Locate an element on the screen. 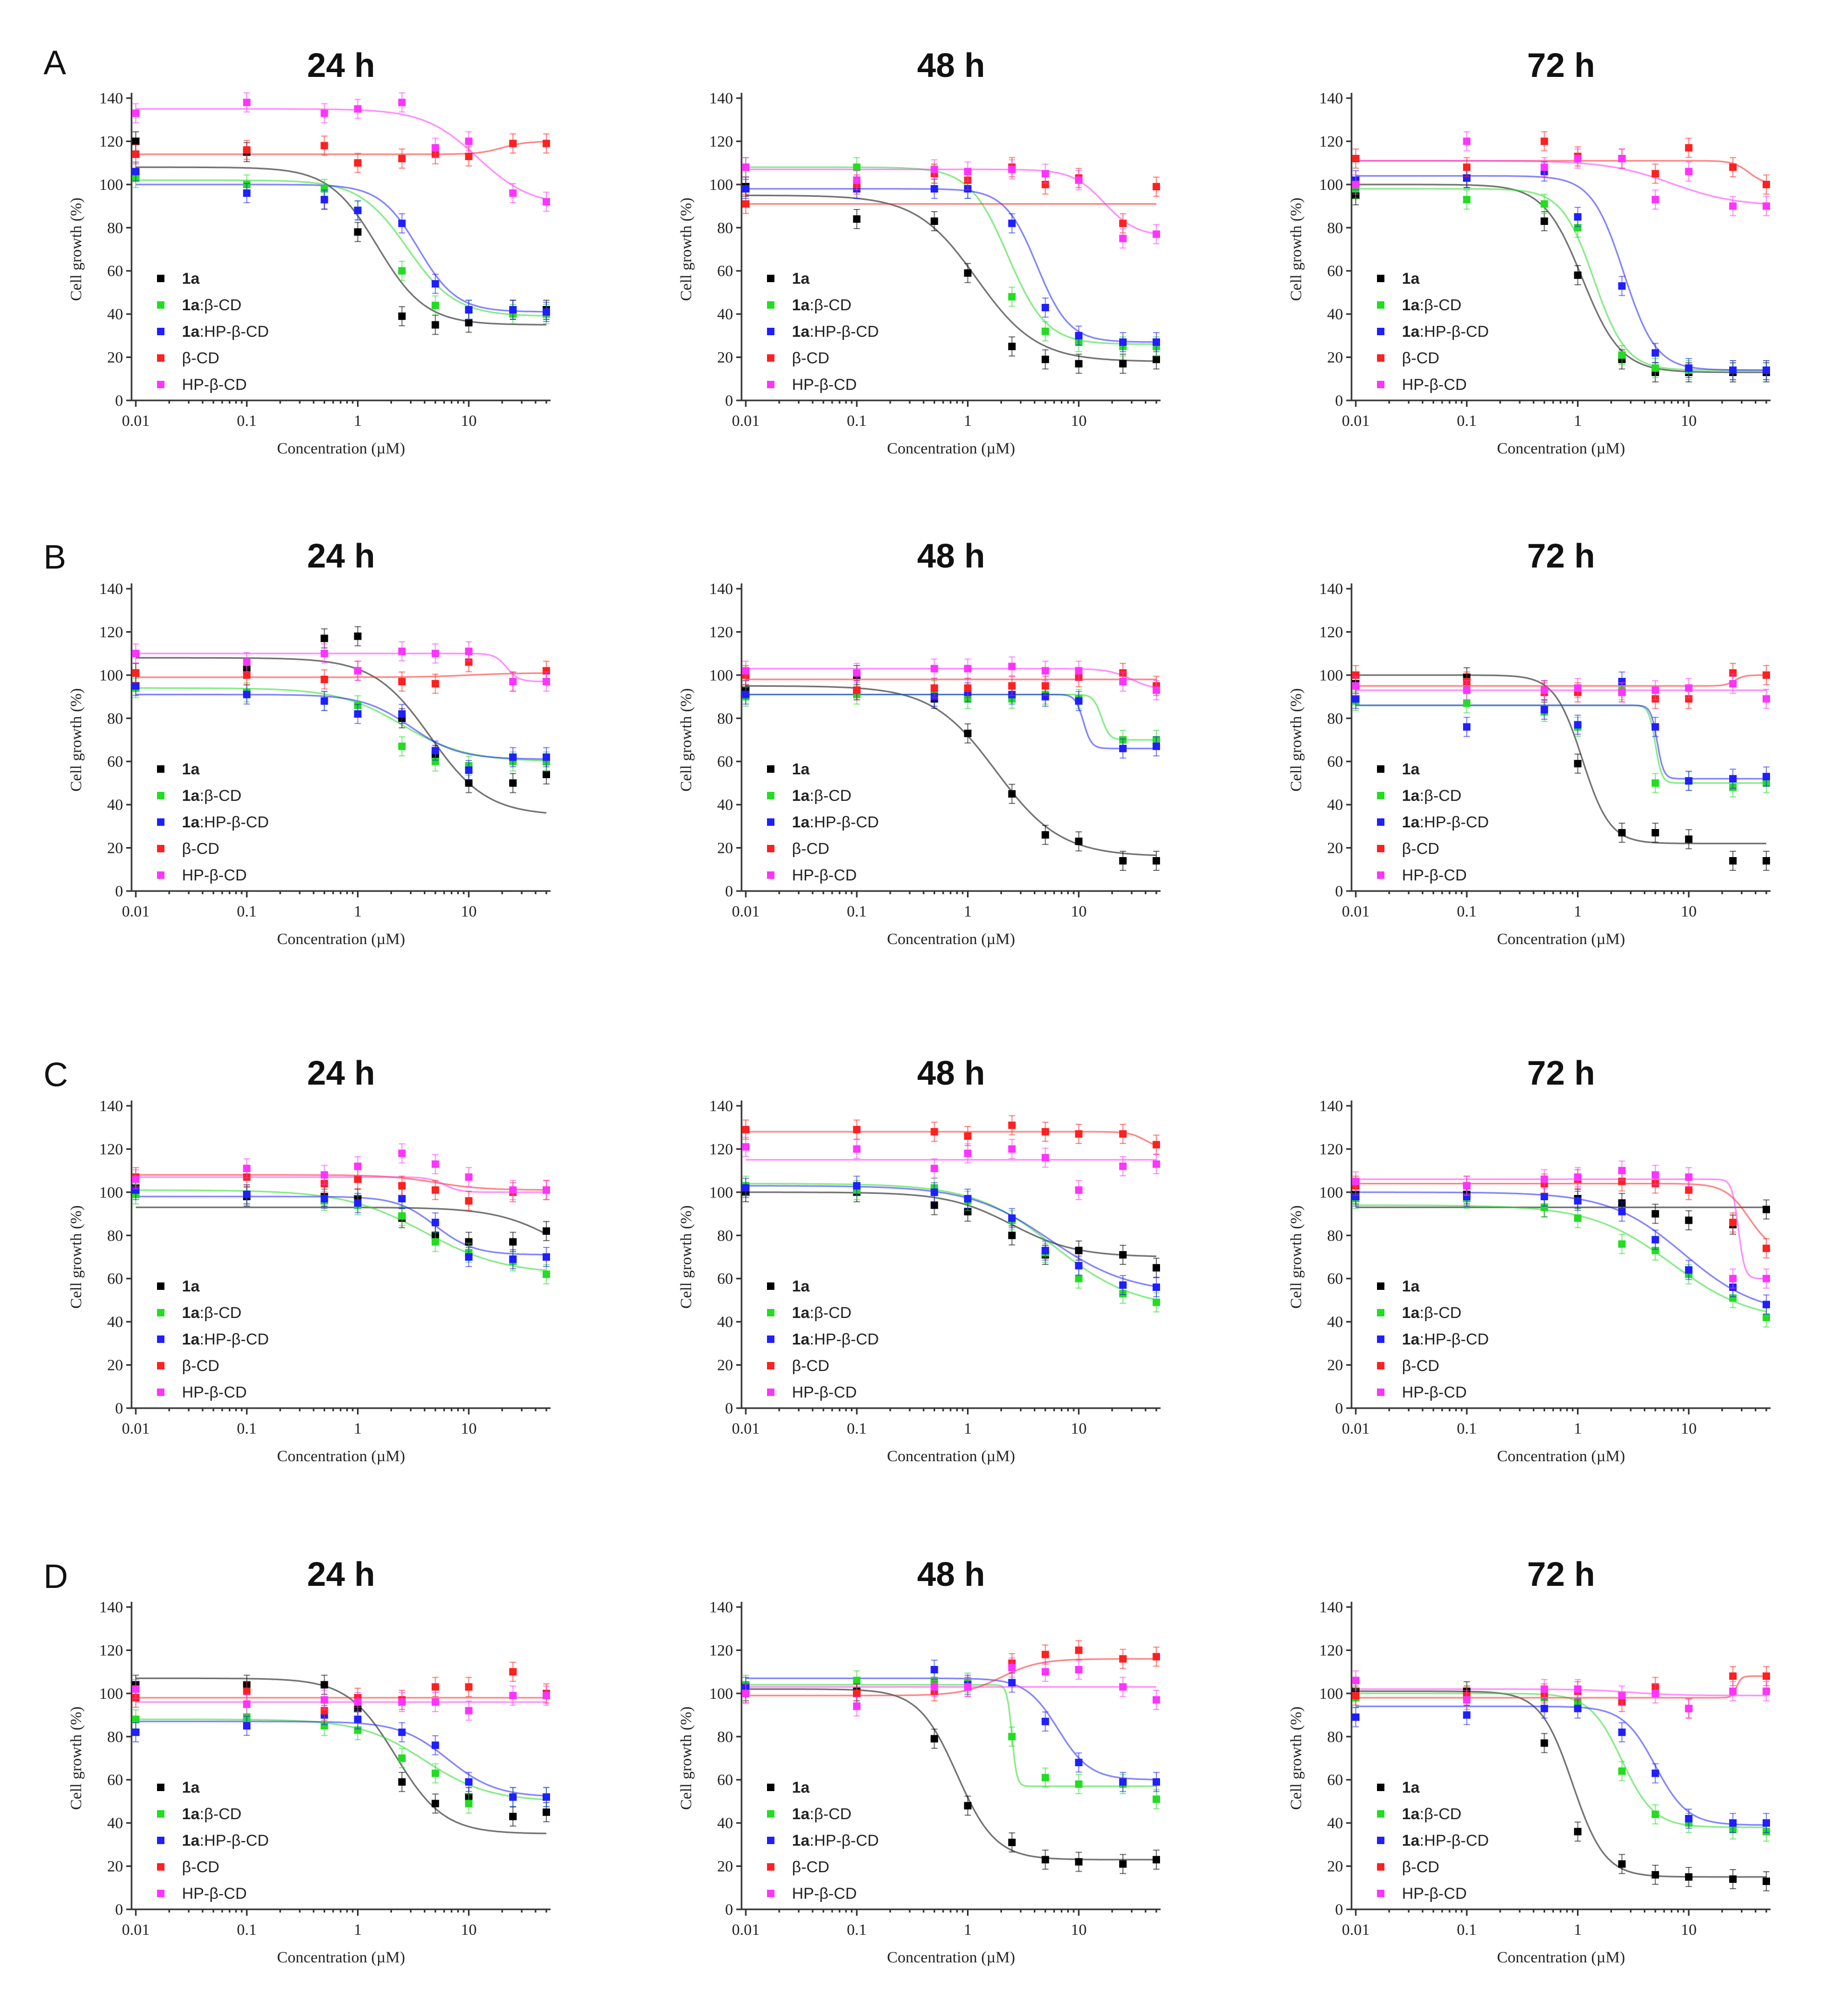 The width and height of the screenshot is (1848, 2008). x-tick-label: 0.1 is located at coordinates (857, 1428).